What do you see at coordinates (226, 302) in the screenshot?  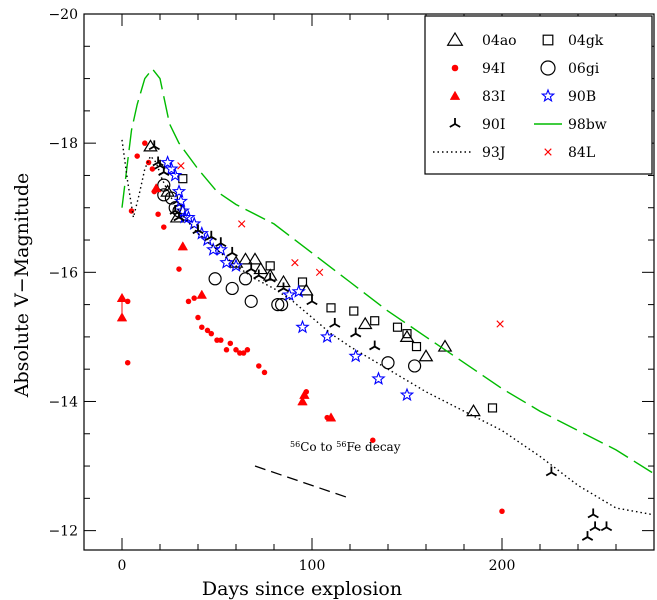 I see `series-83I` at bounding box center [226, 302].